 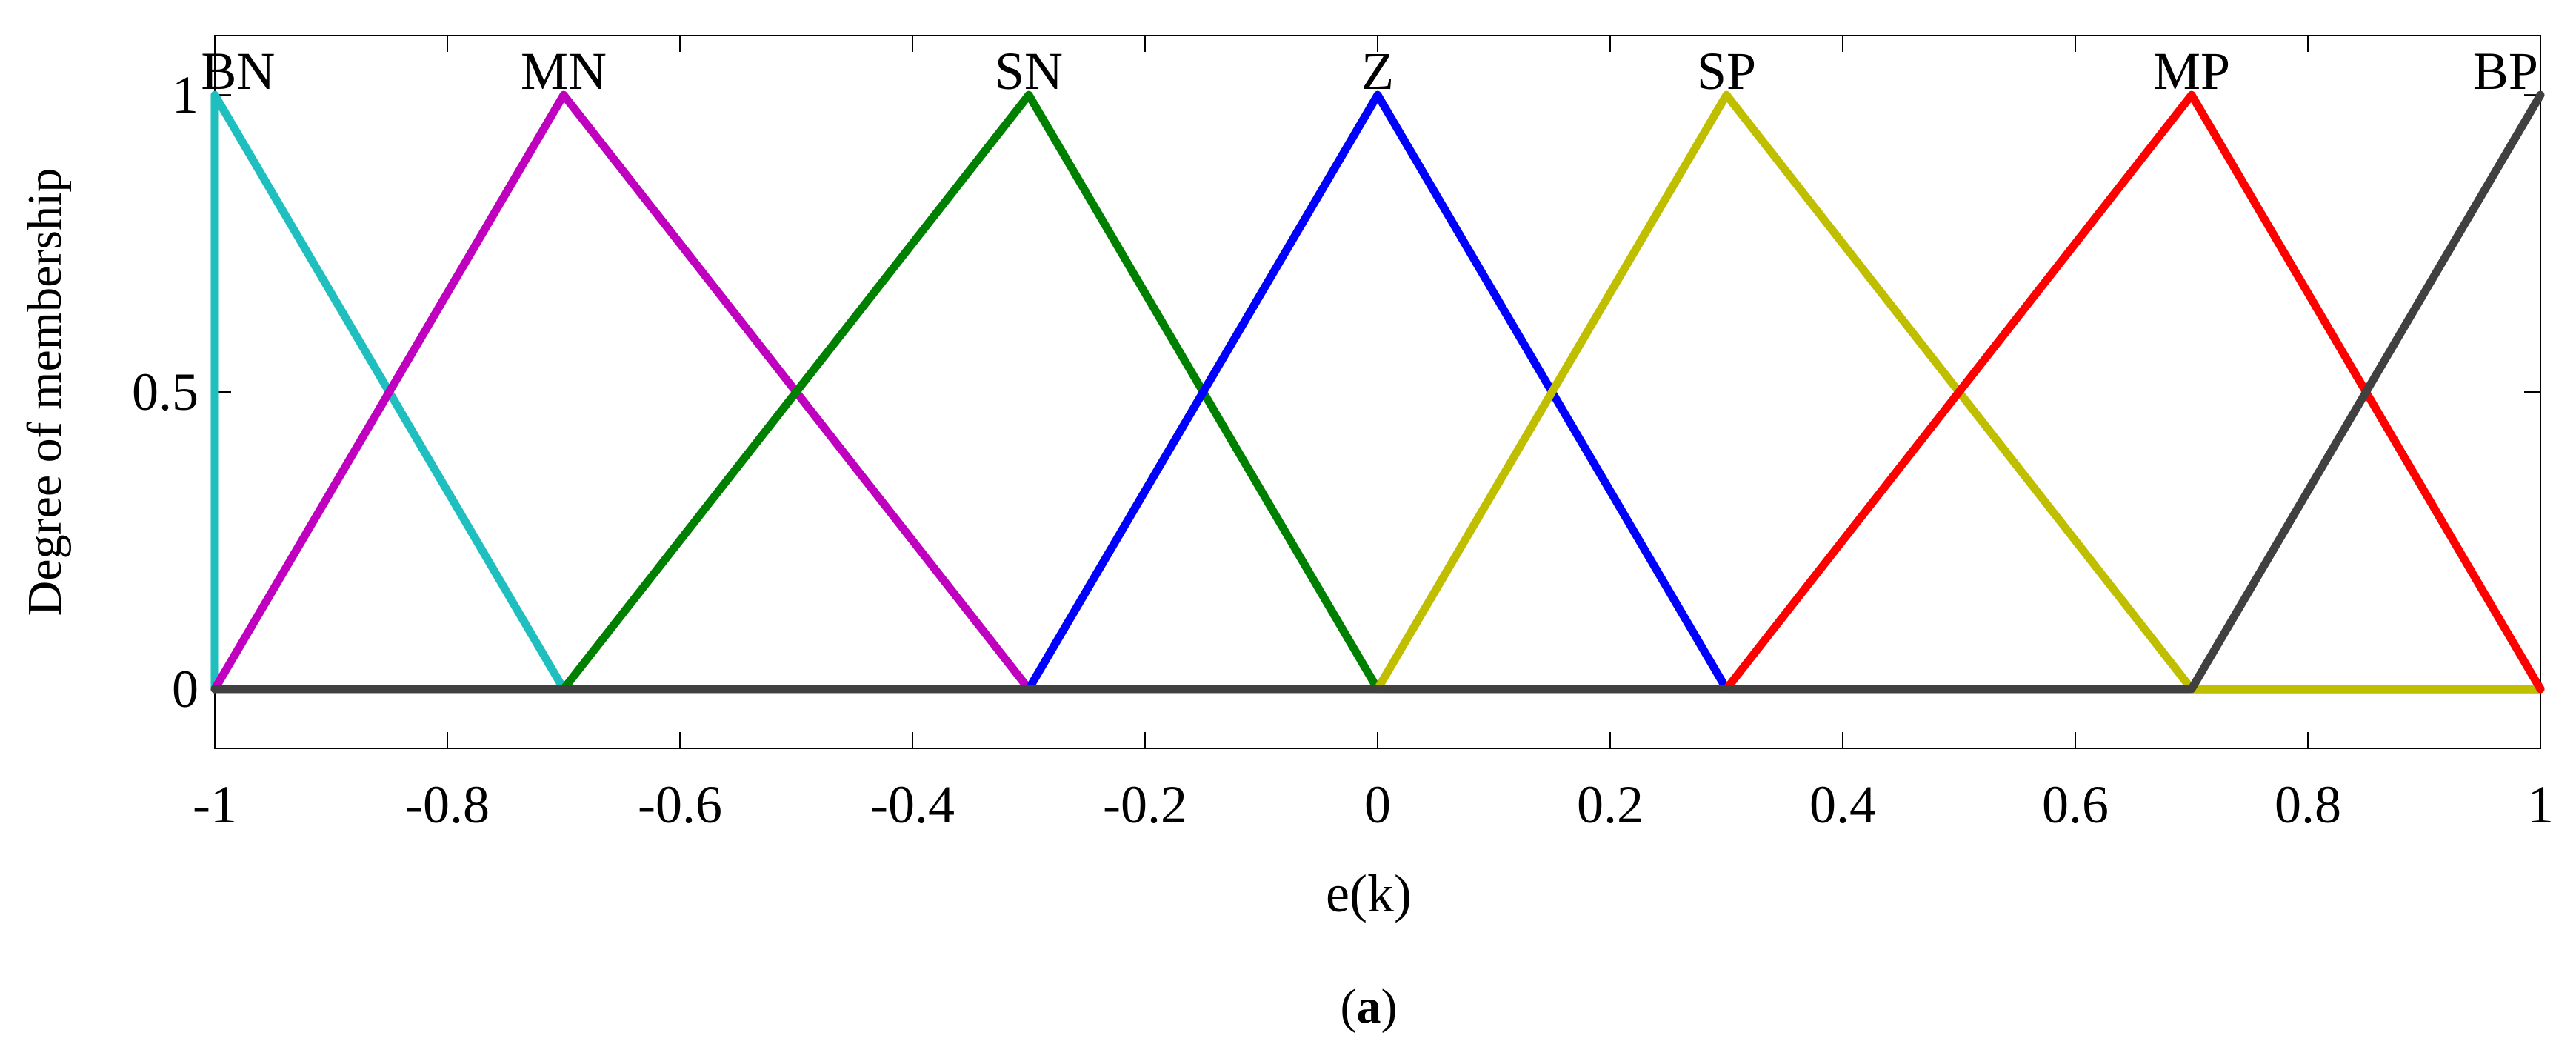 What do you see at coordinates (564, 71) in the screenshot?
I see `curve-label-mn: MN` at bounding box center [564, 71].